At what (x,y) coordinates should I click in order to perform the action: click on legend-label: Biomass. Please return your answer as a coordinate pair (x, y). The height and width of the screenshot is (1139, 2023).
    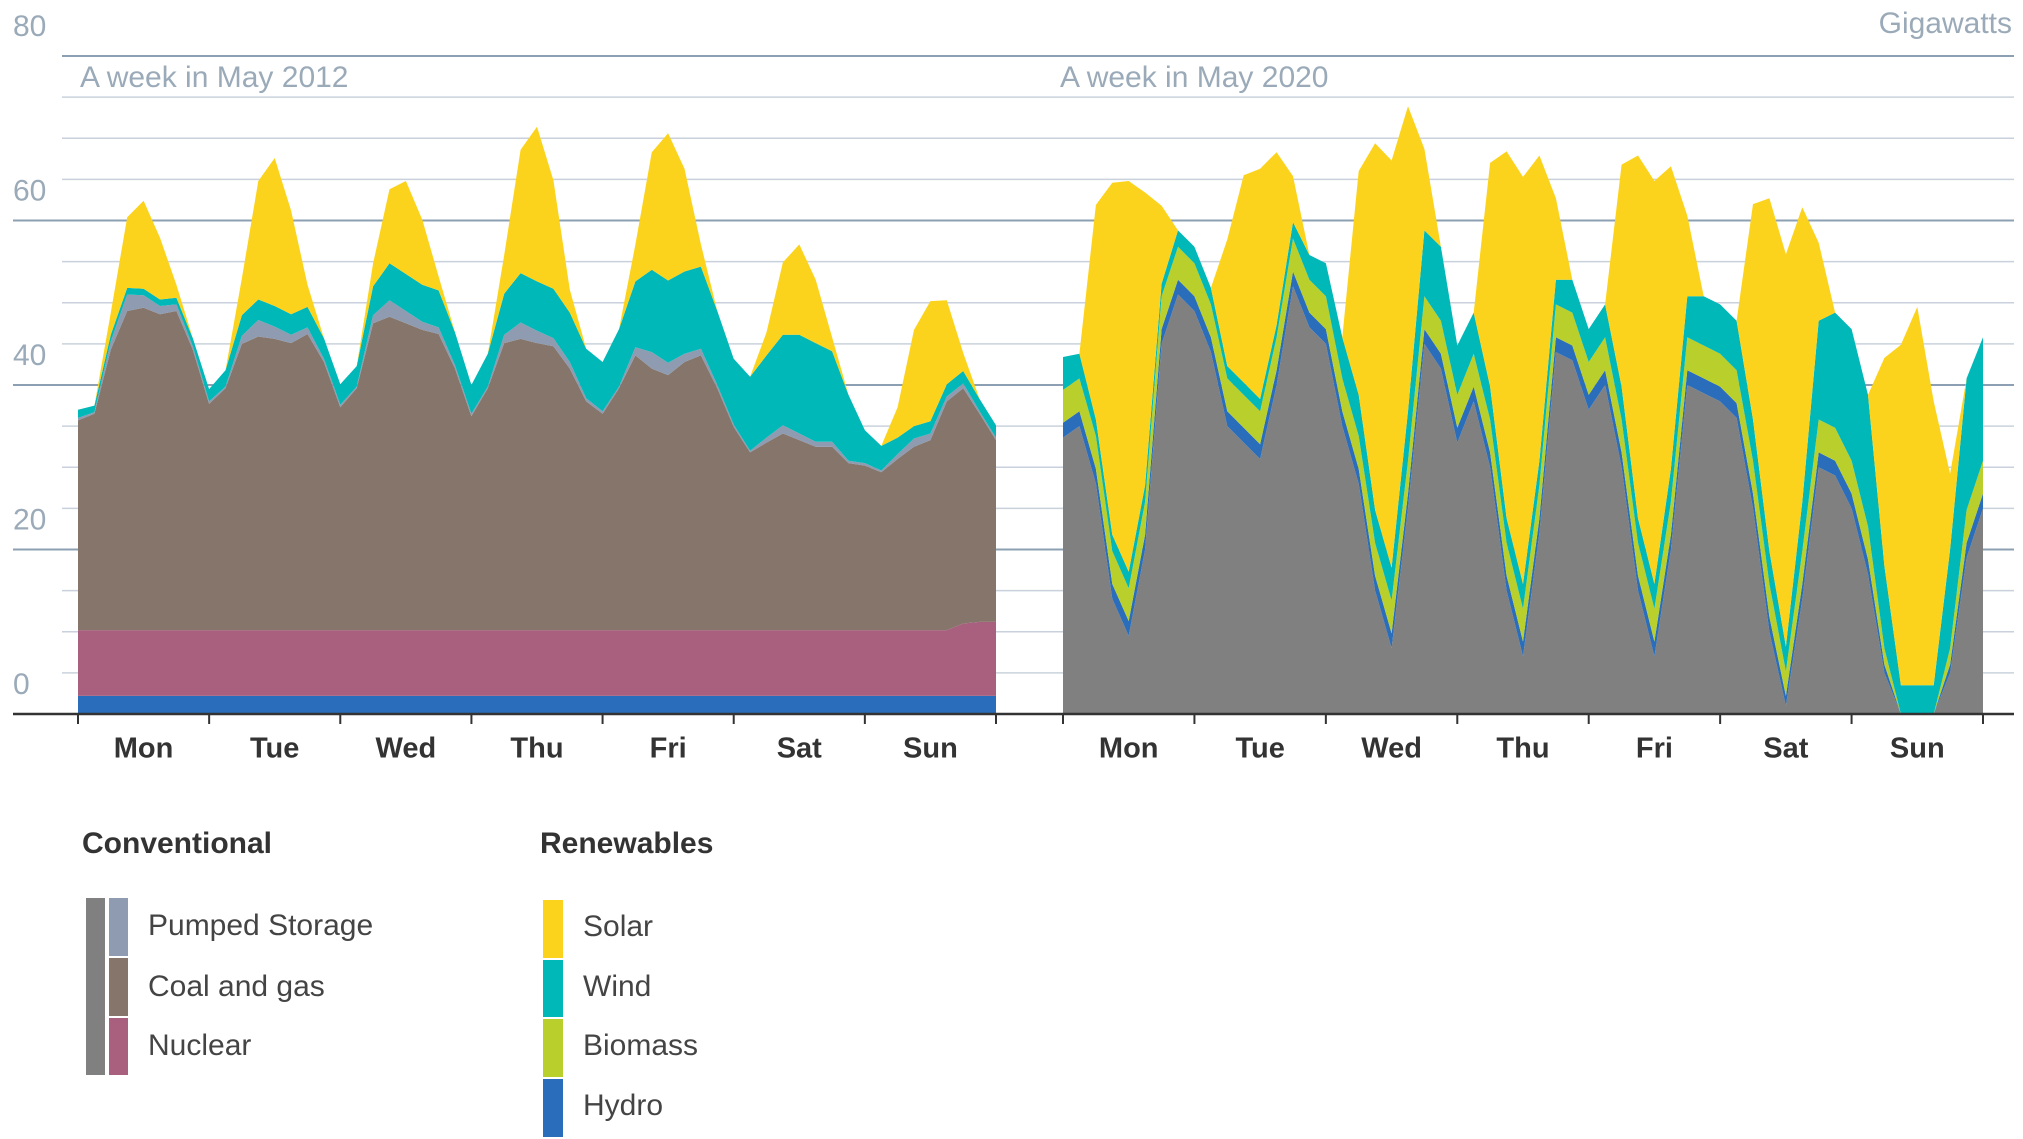
    Looking at the image, I should click on (640, 1045).